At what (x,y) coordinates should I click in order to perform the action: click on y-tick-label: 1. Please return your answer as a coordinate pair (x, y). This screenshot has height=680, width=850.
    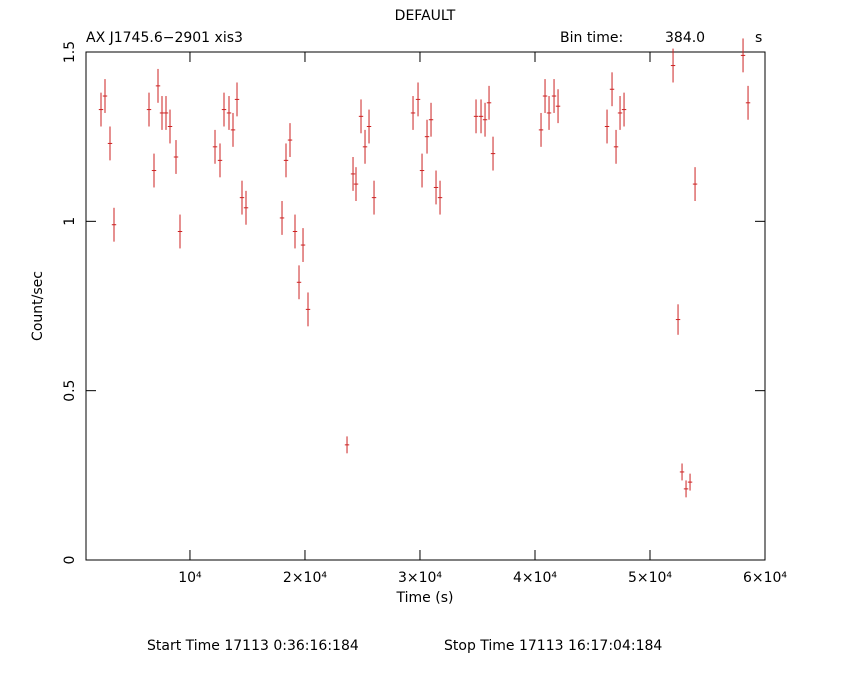
    Looking at the image, I should click on (70, 221).